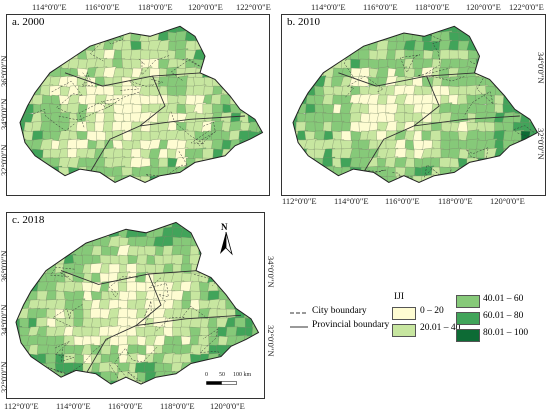  I want to click on tick-c-left-1: 34°0'0"N, so click(4, 320).